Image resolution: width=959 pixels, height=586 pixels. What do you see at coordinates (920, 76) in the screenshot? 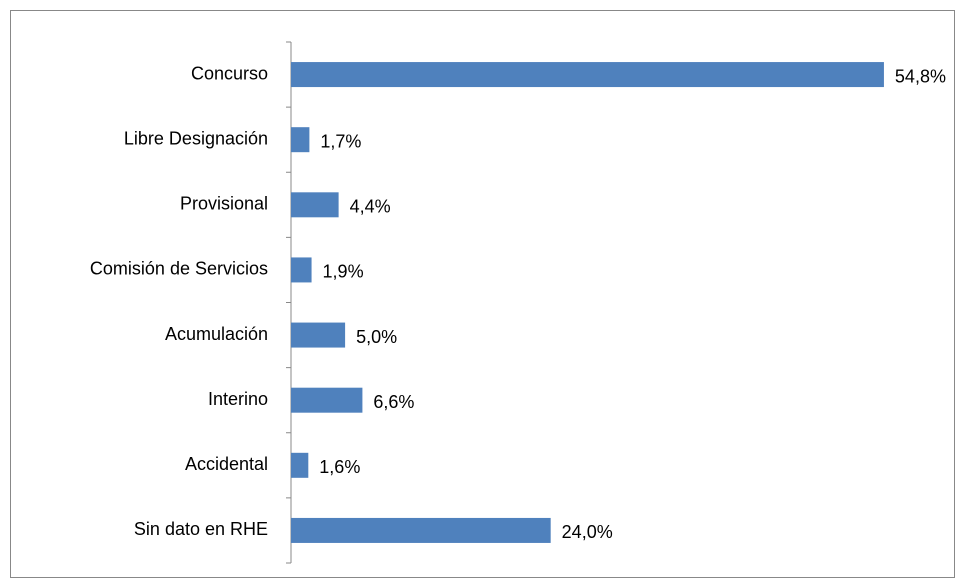
I see `data-label: 54,8%` at bounding box center [920, 76].